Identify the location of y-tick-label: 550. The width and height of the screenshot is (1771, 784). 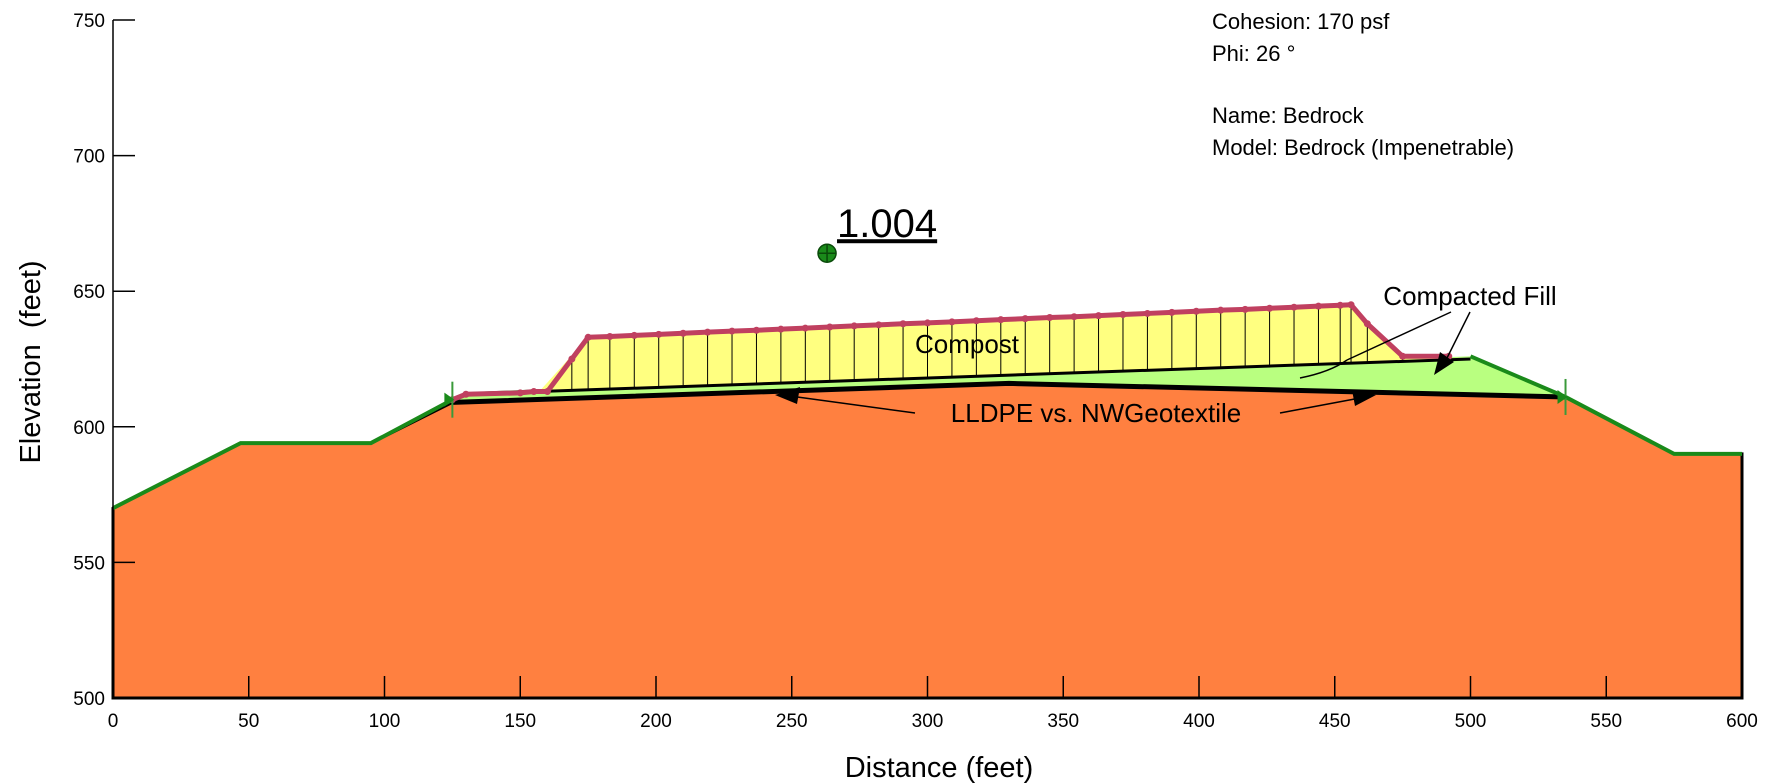
(89, 563).